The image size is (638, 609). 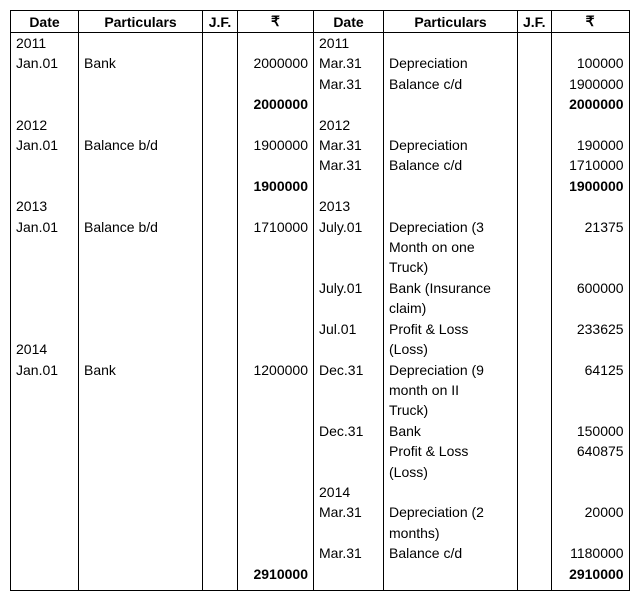 I want to click on ledger-row: Mar.31 Balance c/d 1710000, so click(x=320, y=165).